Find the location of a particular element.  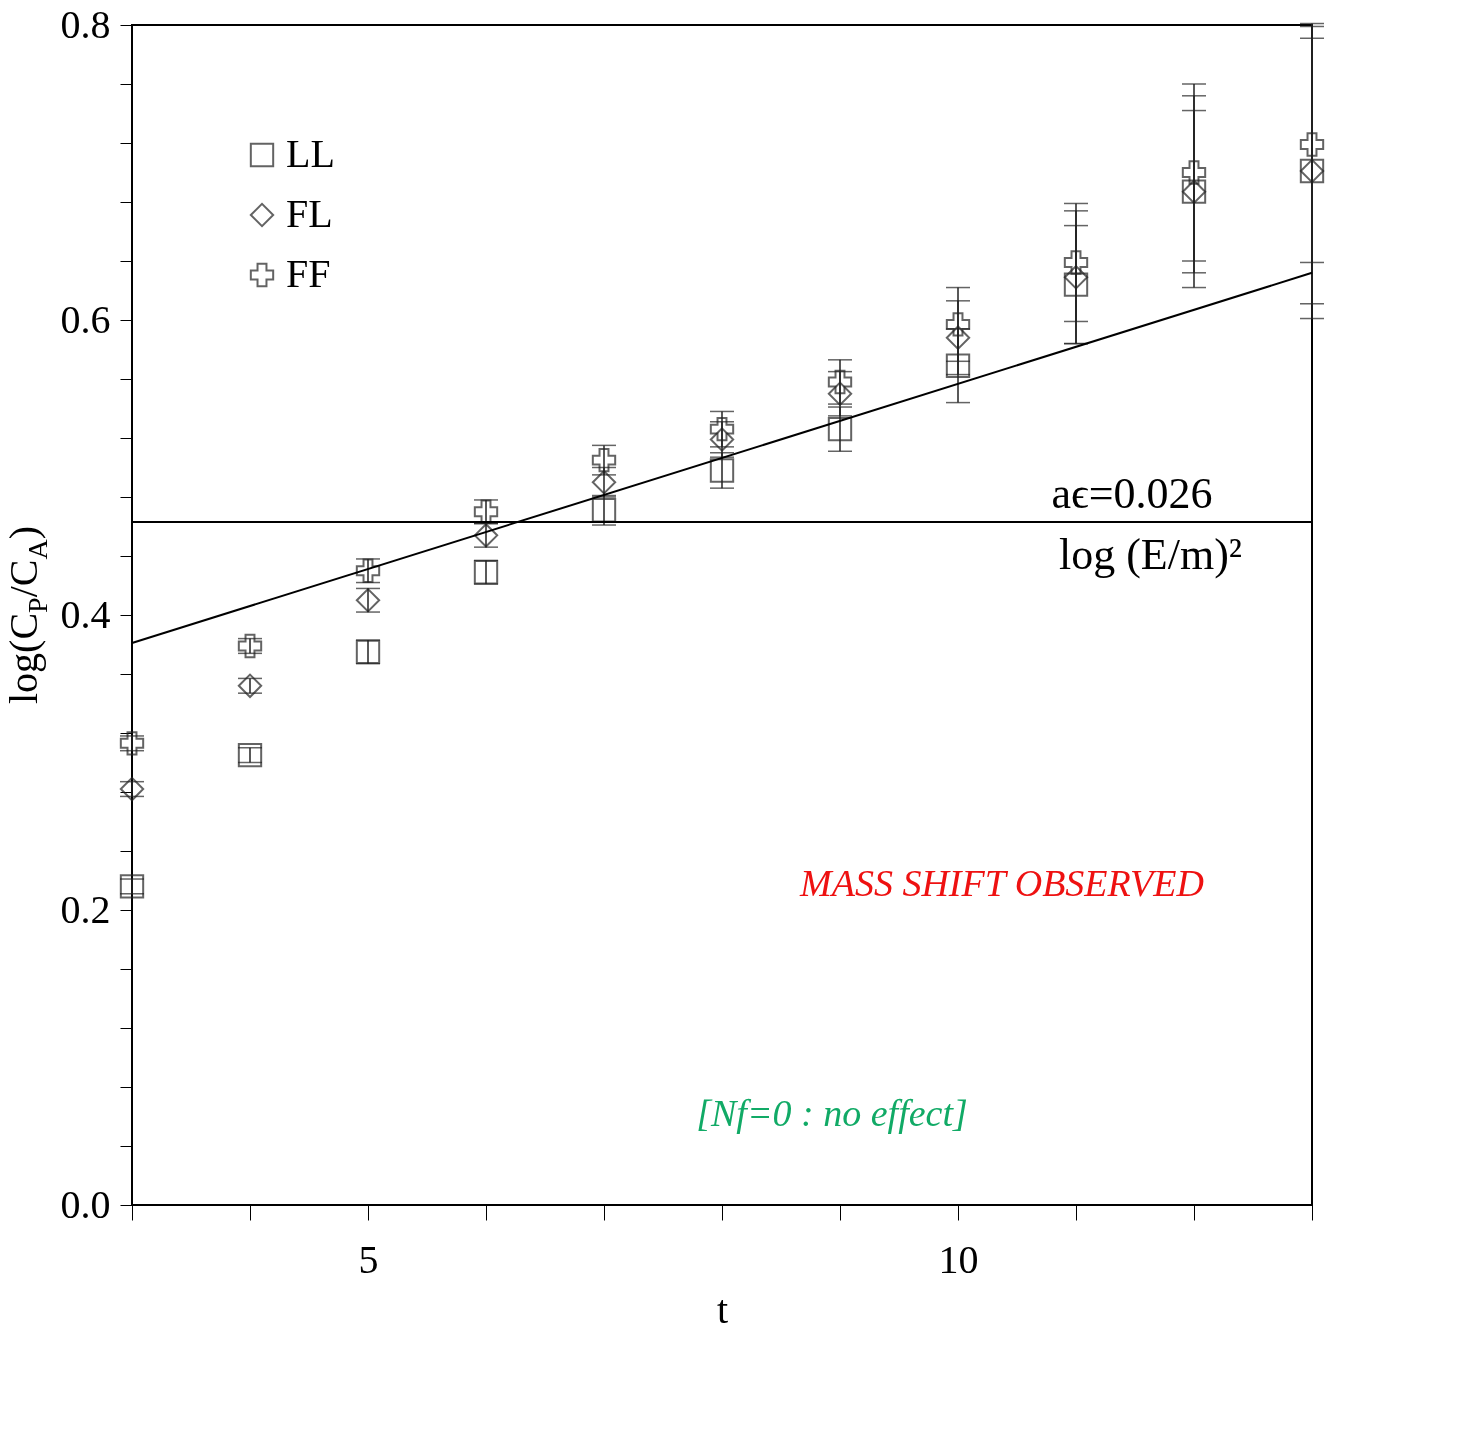

ref-line-label: log (E/m)² is located at coordinates (1150, 555).